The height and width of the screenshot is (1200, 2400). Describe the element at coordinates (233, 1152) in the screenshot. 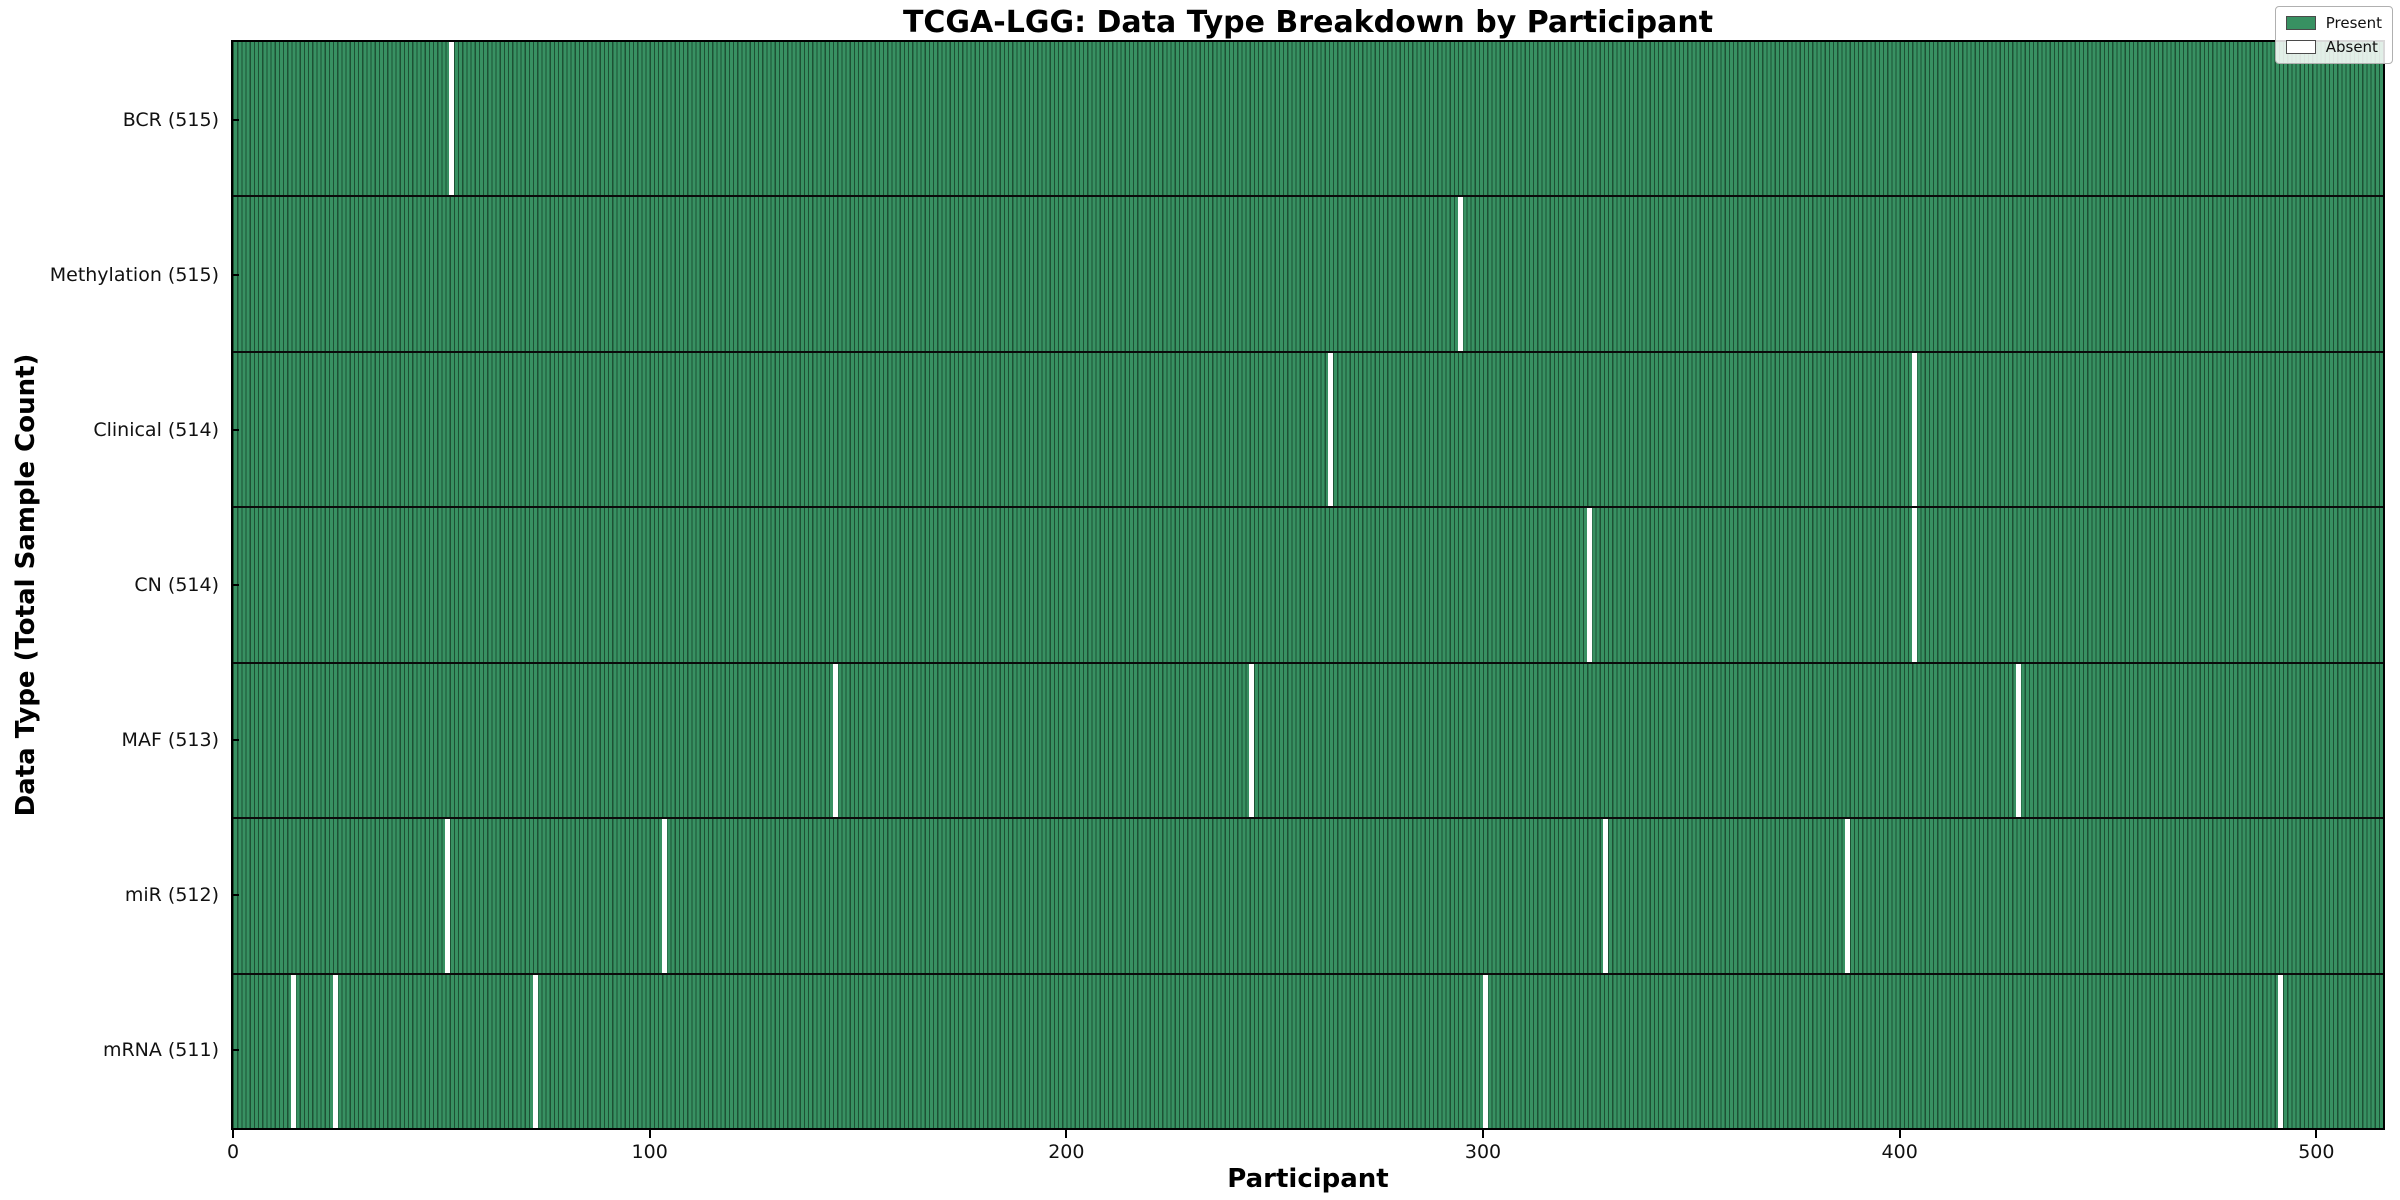

I see `xtick-label-0: 0` at that location.